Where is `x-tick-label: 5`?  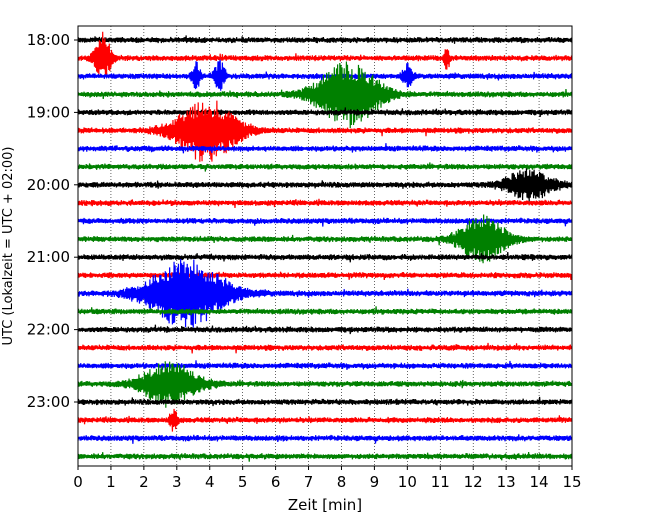 x-tick-label: 5 is located at coordinates (243, 482).